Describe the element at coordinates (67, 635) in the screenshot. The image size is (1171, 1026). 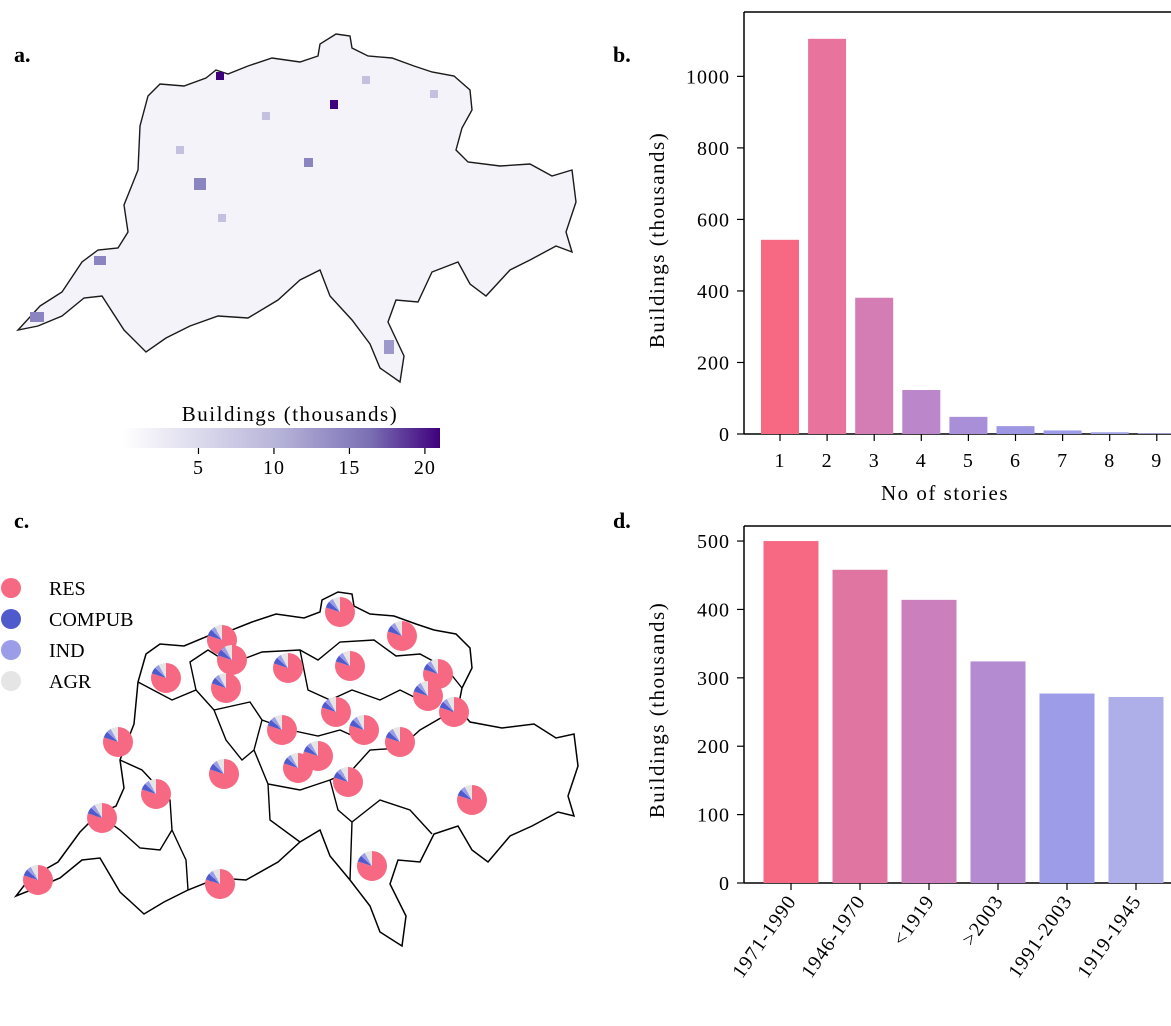
I see `occupancy-legend: RES COMPUB IND AGR` at that location.